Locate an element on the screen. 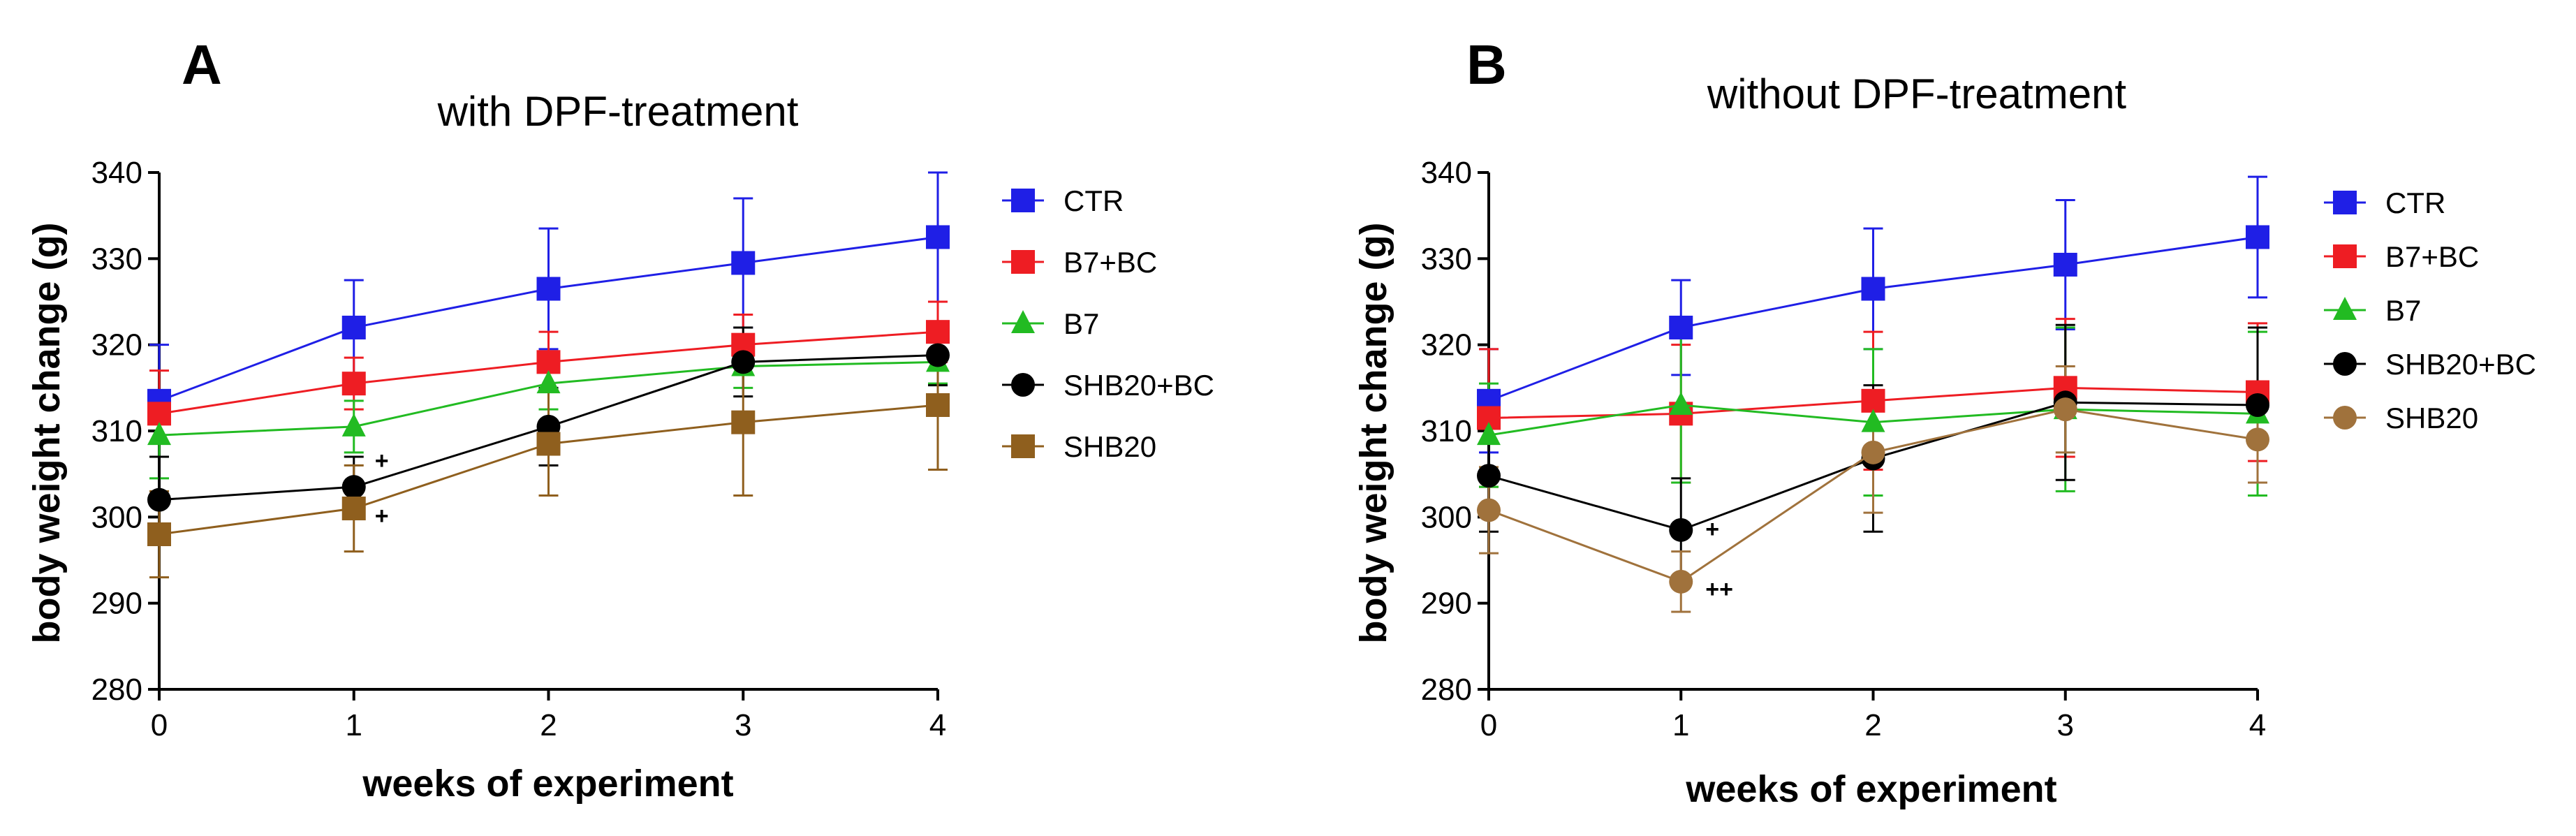 This screenshot has height=836, width=2576. legend-item: SHB20 is located at coordinates (1079, 446).